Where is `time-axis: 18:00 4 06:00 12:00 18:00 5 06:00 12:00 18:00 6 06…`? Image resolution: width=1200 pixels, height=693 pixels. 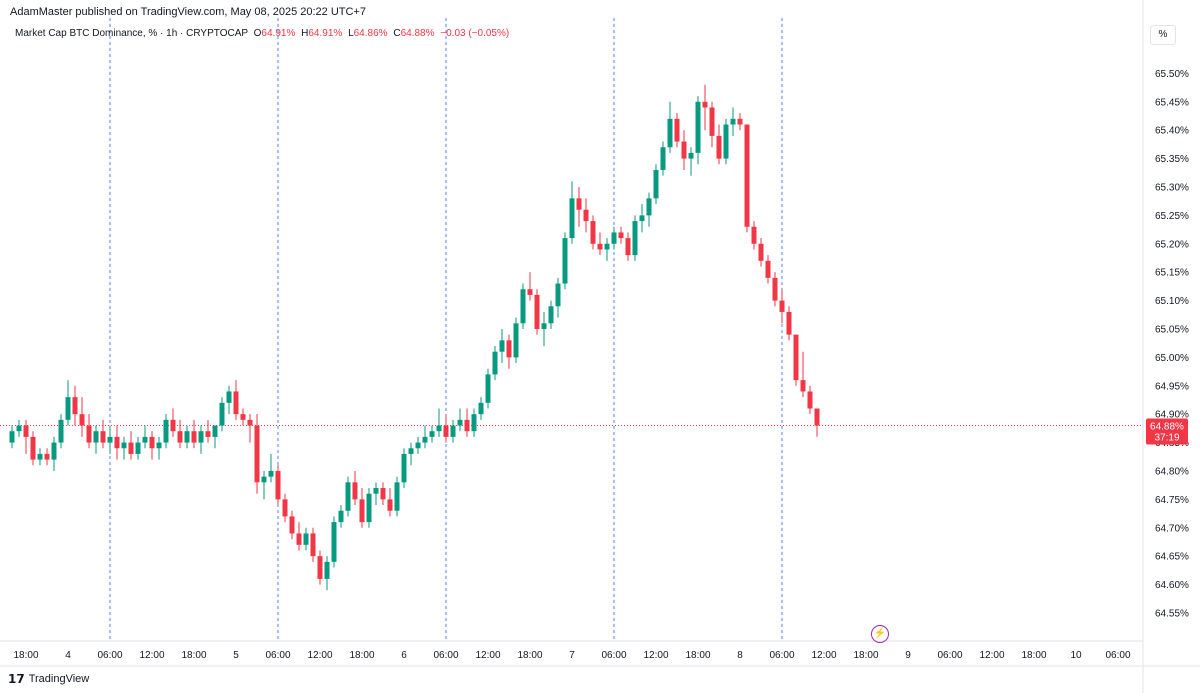 time-axis: 18:00 4 06:00 12:00 18:00 5 06:00 12:00 18:00 6 06… is located at coordinates (571, 655).